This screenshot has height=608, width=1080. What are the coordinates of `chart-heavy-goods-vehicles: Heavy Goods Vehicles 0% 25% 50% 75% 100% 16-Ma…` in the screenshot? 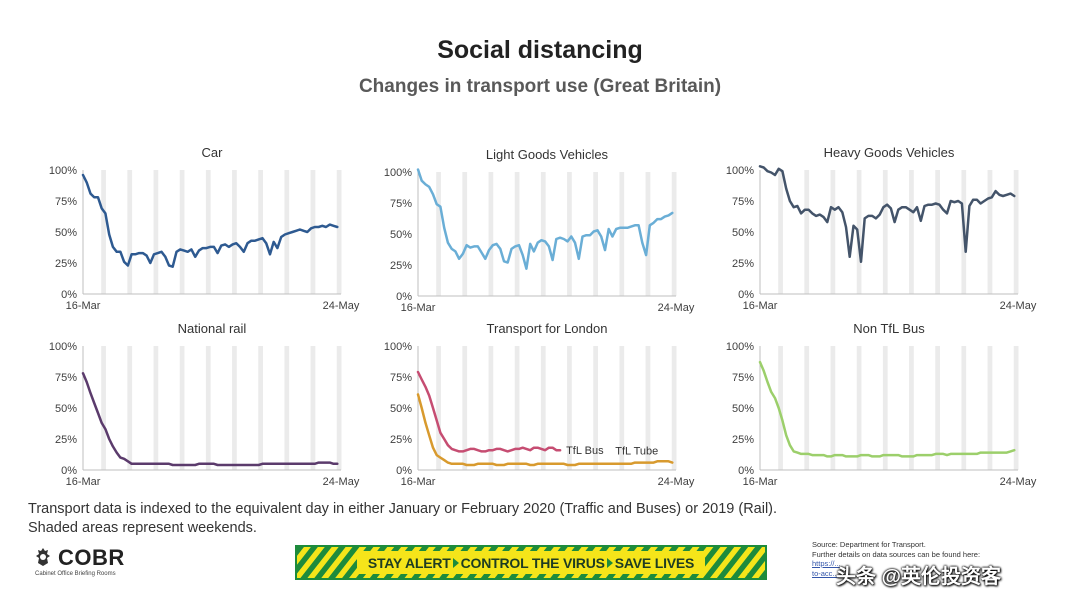 It's located at (877, 229).